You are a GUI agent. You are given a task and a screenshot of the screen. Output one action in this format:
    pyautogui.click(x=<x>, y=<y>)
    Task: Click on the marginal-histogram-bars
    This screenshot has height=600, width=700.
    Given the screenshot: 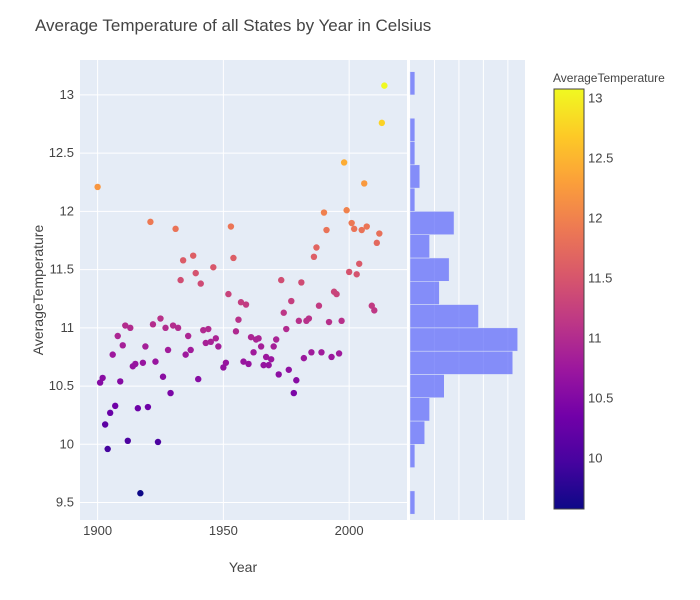 What is the action you would take?
    pyautogui.click(x=463, y=293)
    